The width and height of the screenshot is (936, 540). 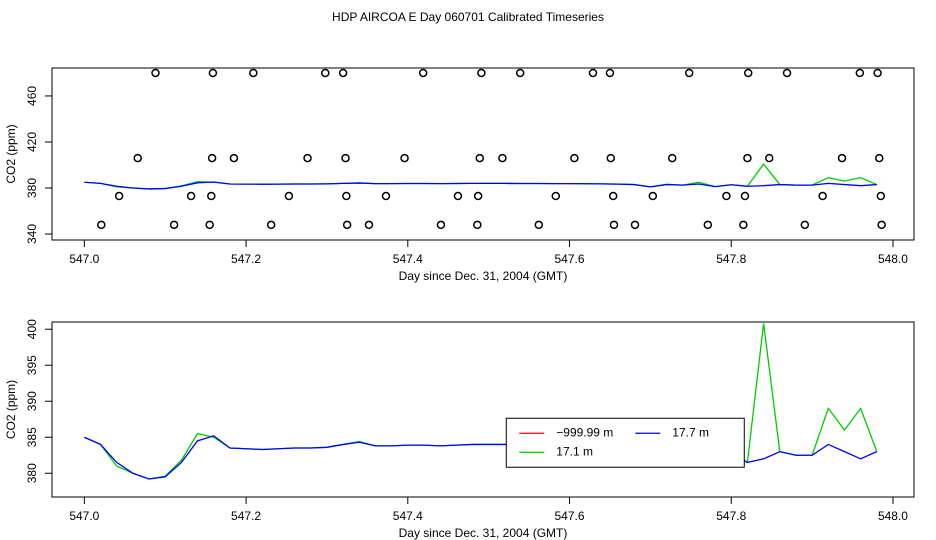 What do you see at coordinates (32, 142) in the screenshot?
I see `y-tick-label: 420` at bounding box center [32, 142].